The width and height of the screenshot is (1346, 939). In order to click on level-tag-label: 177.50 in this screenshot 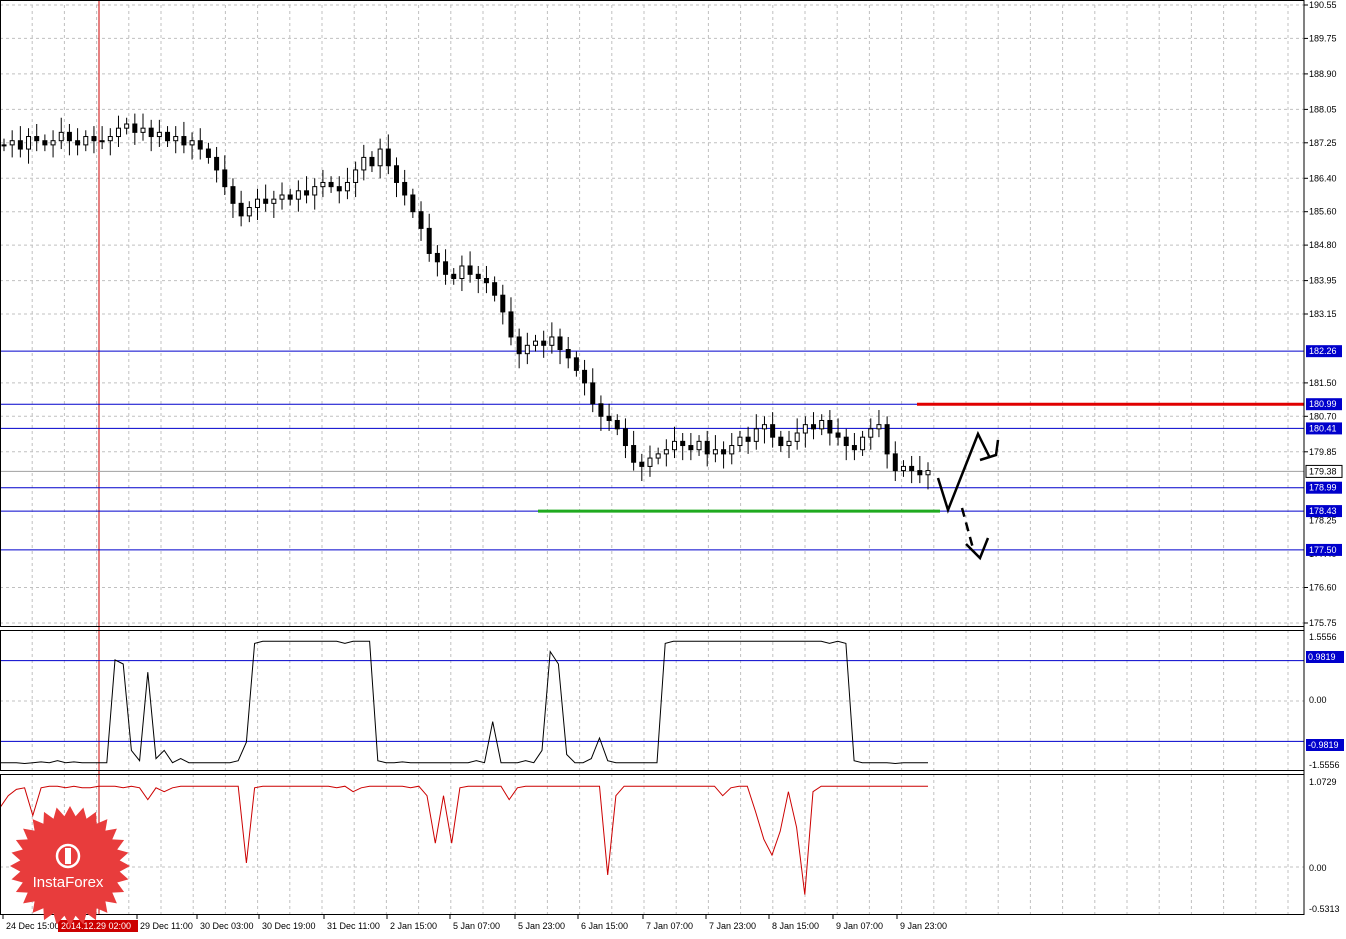, I will do `click(1323, 550)`.